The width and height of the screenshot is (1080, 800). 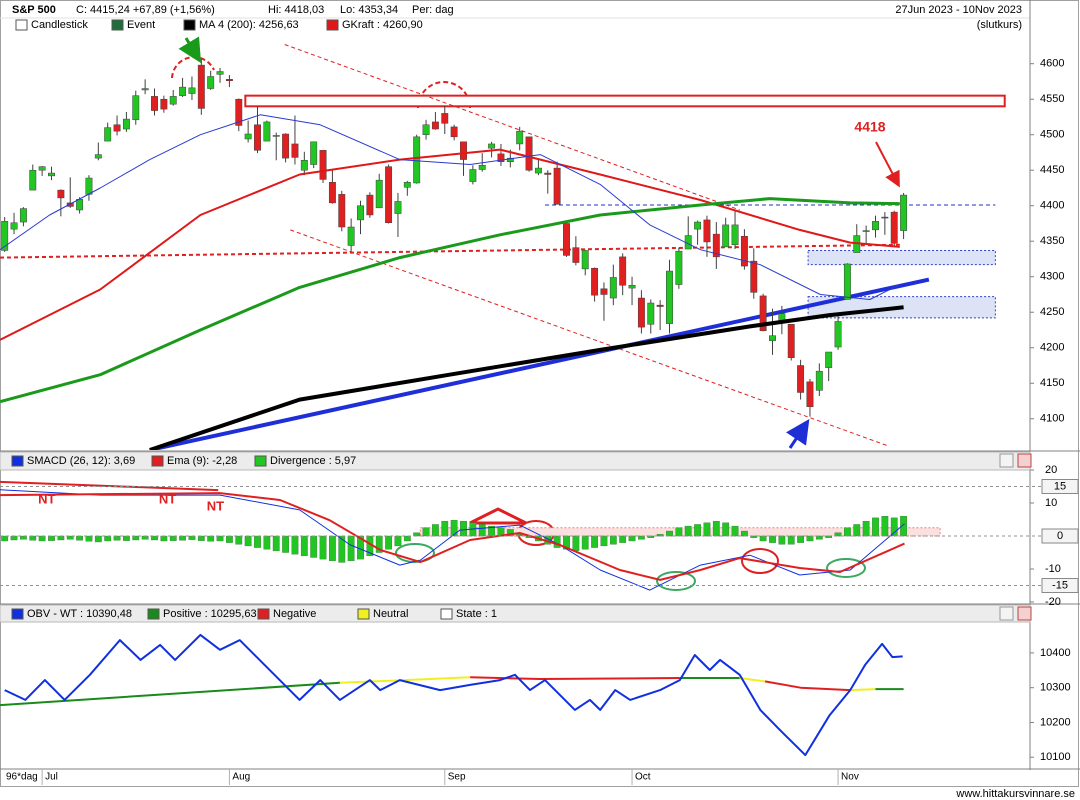 I want to click on y-tick-label: 4350, so click(x=1052, y=241).